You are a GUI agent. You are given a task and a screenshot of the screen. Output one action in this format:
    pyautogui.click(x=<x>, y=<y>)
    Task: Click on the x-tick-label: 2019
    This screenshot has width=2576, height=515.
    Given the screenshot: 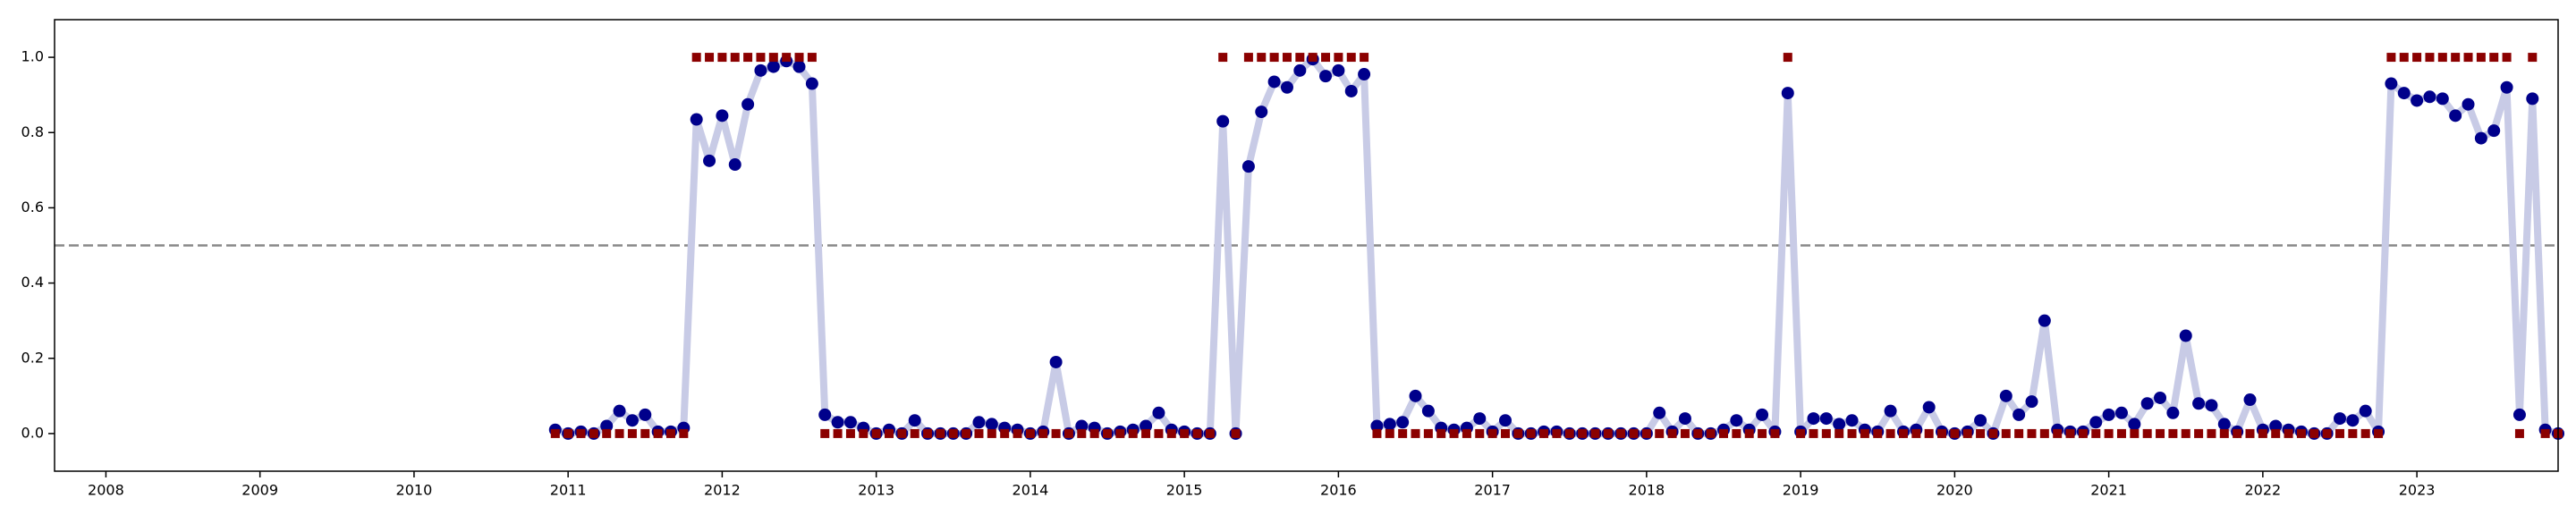 What is the action you would take?
    pyautogui.click(x=1801, y=490)
    